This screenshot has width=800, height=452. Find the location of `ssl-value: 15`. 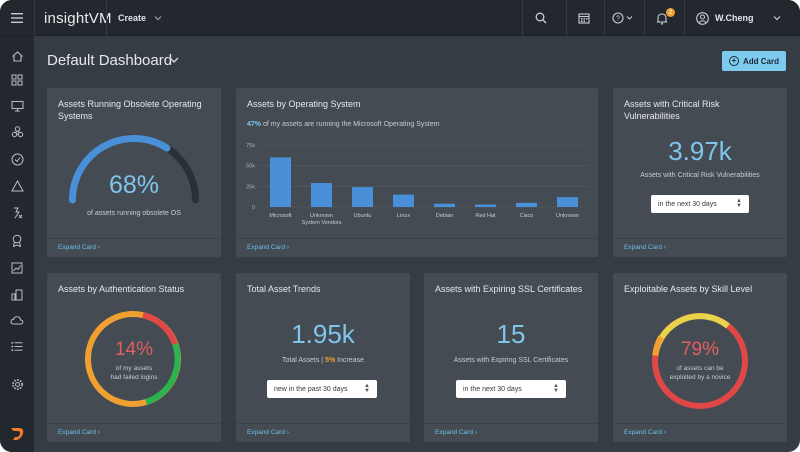

ssl-value: 15 is located at coordinates (511, 334).